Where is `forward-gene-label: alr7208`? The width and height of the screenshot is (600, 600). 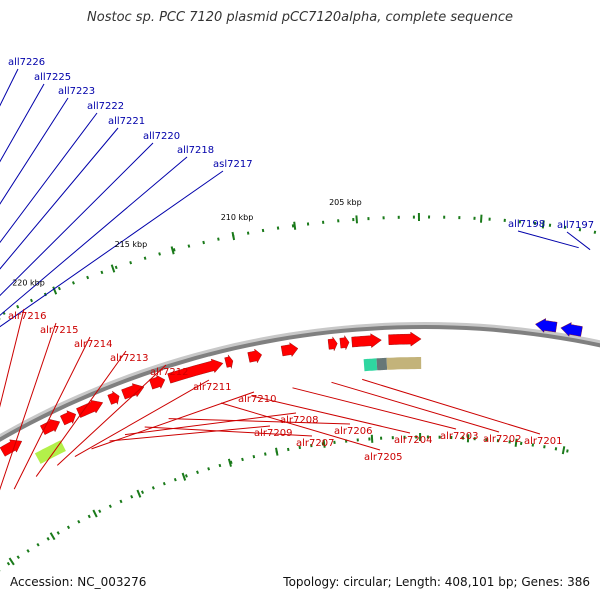
forward-gene-label: alr7208 is located at coordinates (299, 420).